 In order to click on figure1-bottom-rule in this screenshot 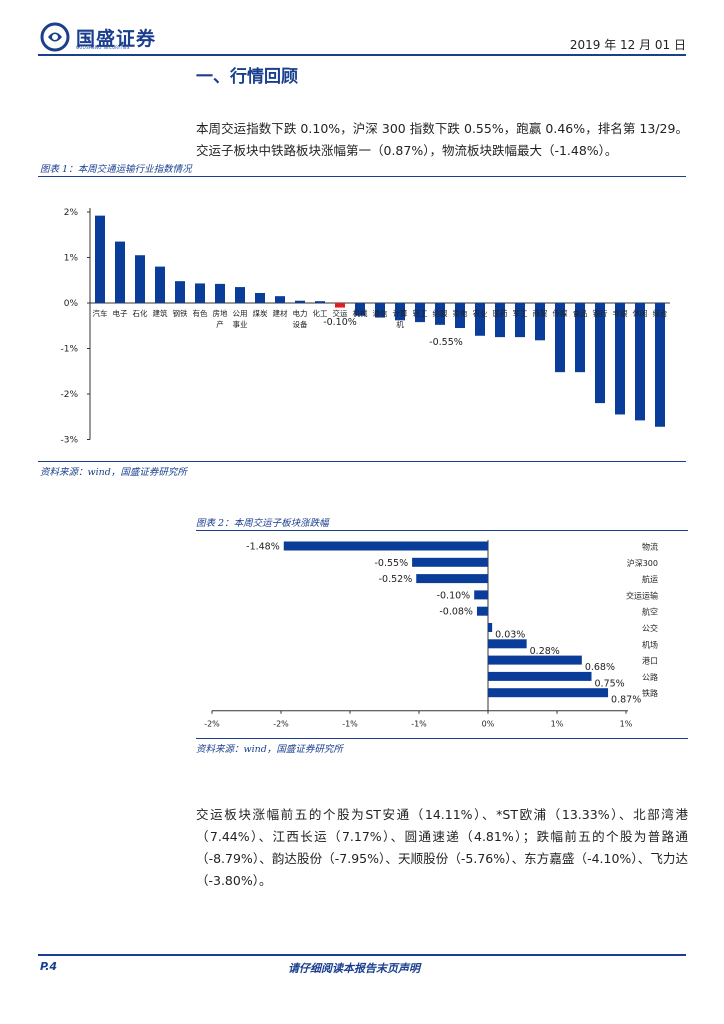, I will do `click(362, 461)`.